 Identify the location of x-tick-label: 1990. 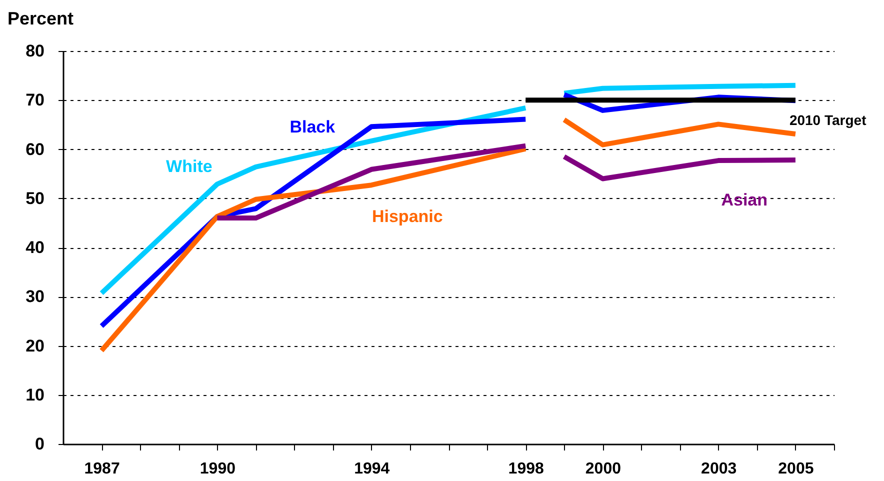
(218, 469).